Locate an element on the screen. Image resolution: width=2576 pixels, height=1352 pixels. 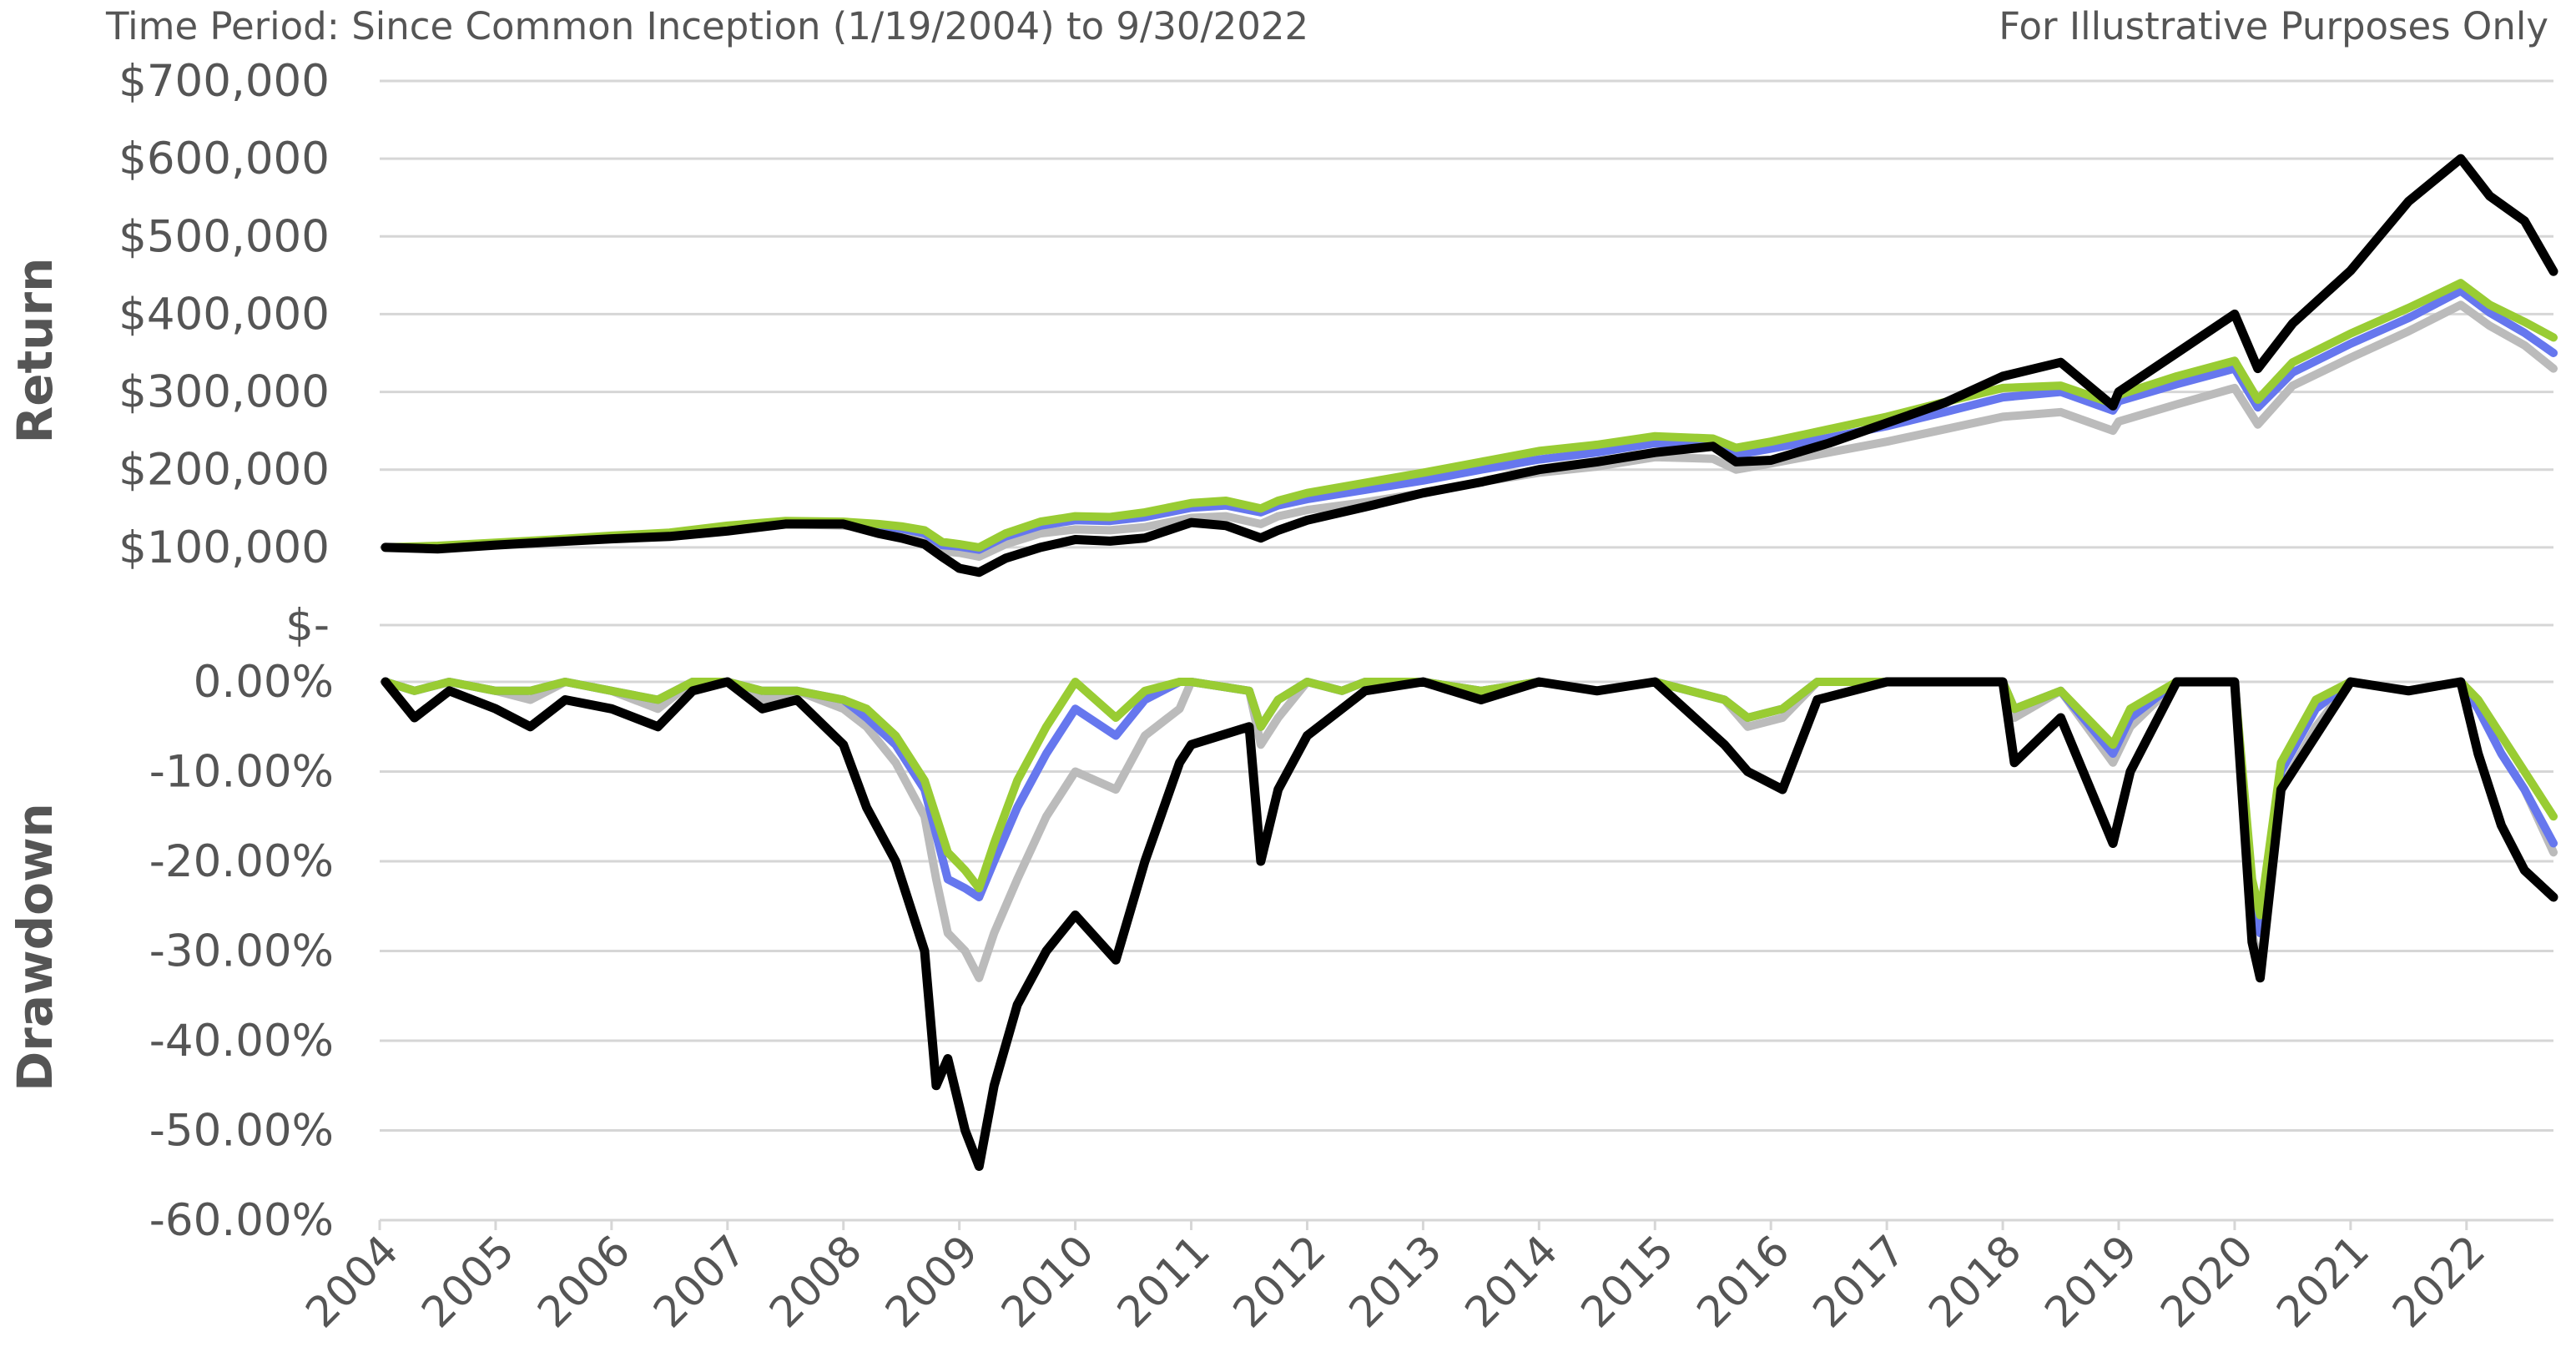
return-y-tick-label: $500,000 is located at coordinates (224, 236).